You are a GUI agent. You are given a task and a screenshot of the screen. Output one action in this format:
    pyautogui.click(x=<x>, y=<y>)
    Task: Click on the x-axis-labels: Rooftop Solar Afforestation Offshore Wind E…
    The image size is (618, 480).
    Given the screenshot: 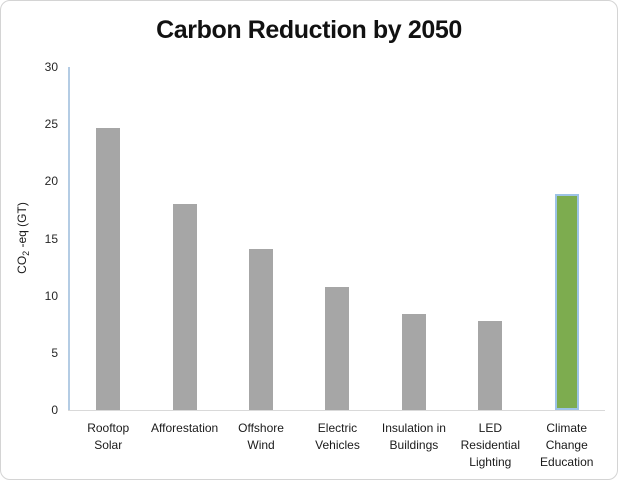 What is the action you would take?
    pyautogui.click(x=337, y=445)
    